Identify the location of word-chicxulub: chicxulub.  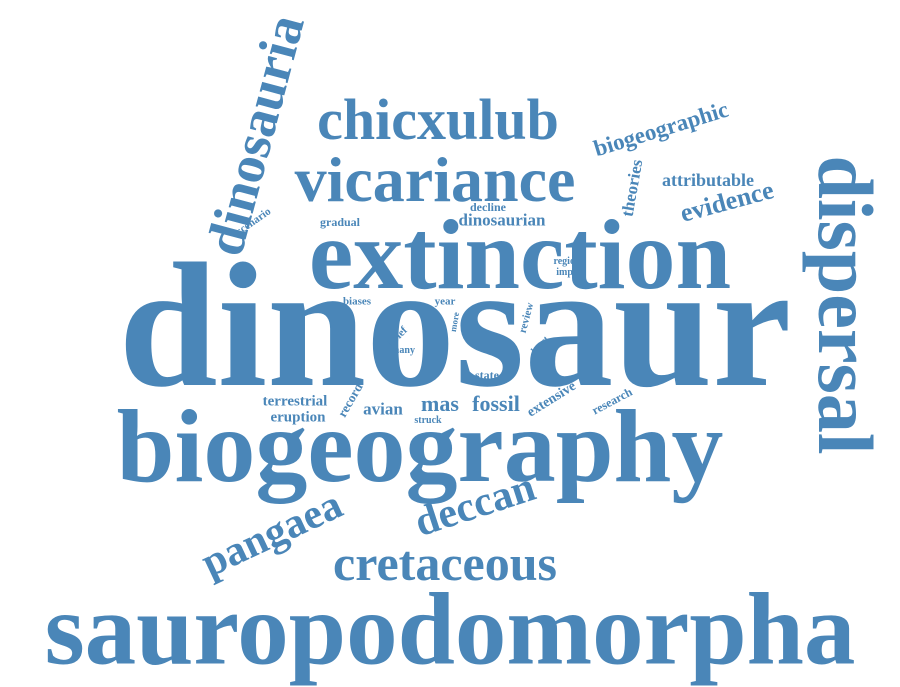
(438, 119).